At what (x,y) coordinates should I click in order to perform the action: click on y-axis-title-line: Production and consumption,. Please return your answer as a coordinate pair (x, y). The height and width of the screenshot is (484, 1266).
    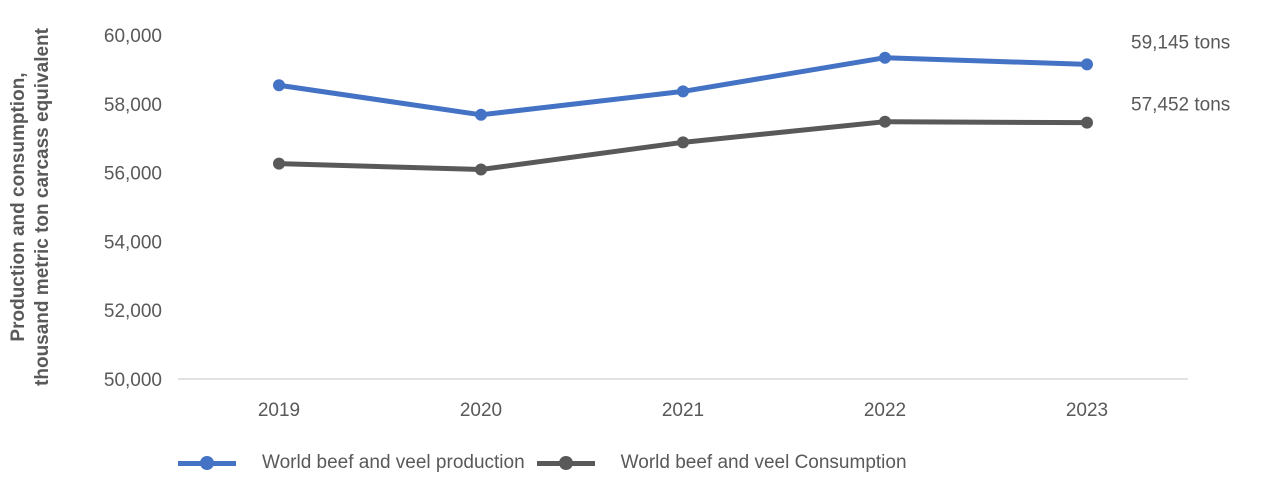
    Looking at the image, I should click on (18, 206).